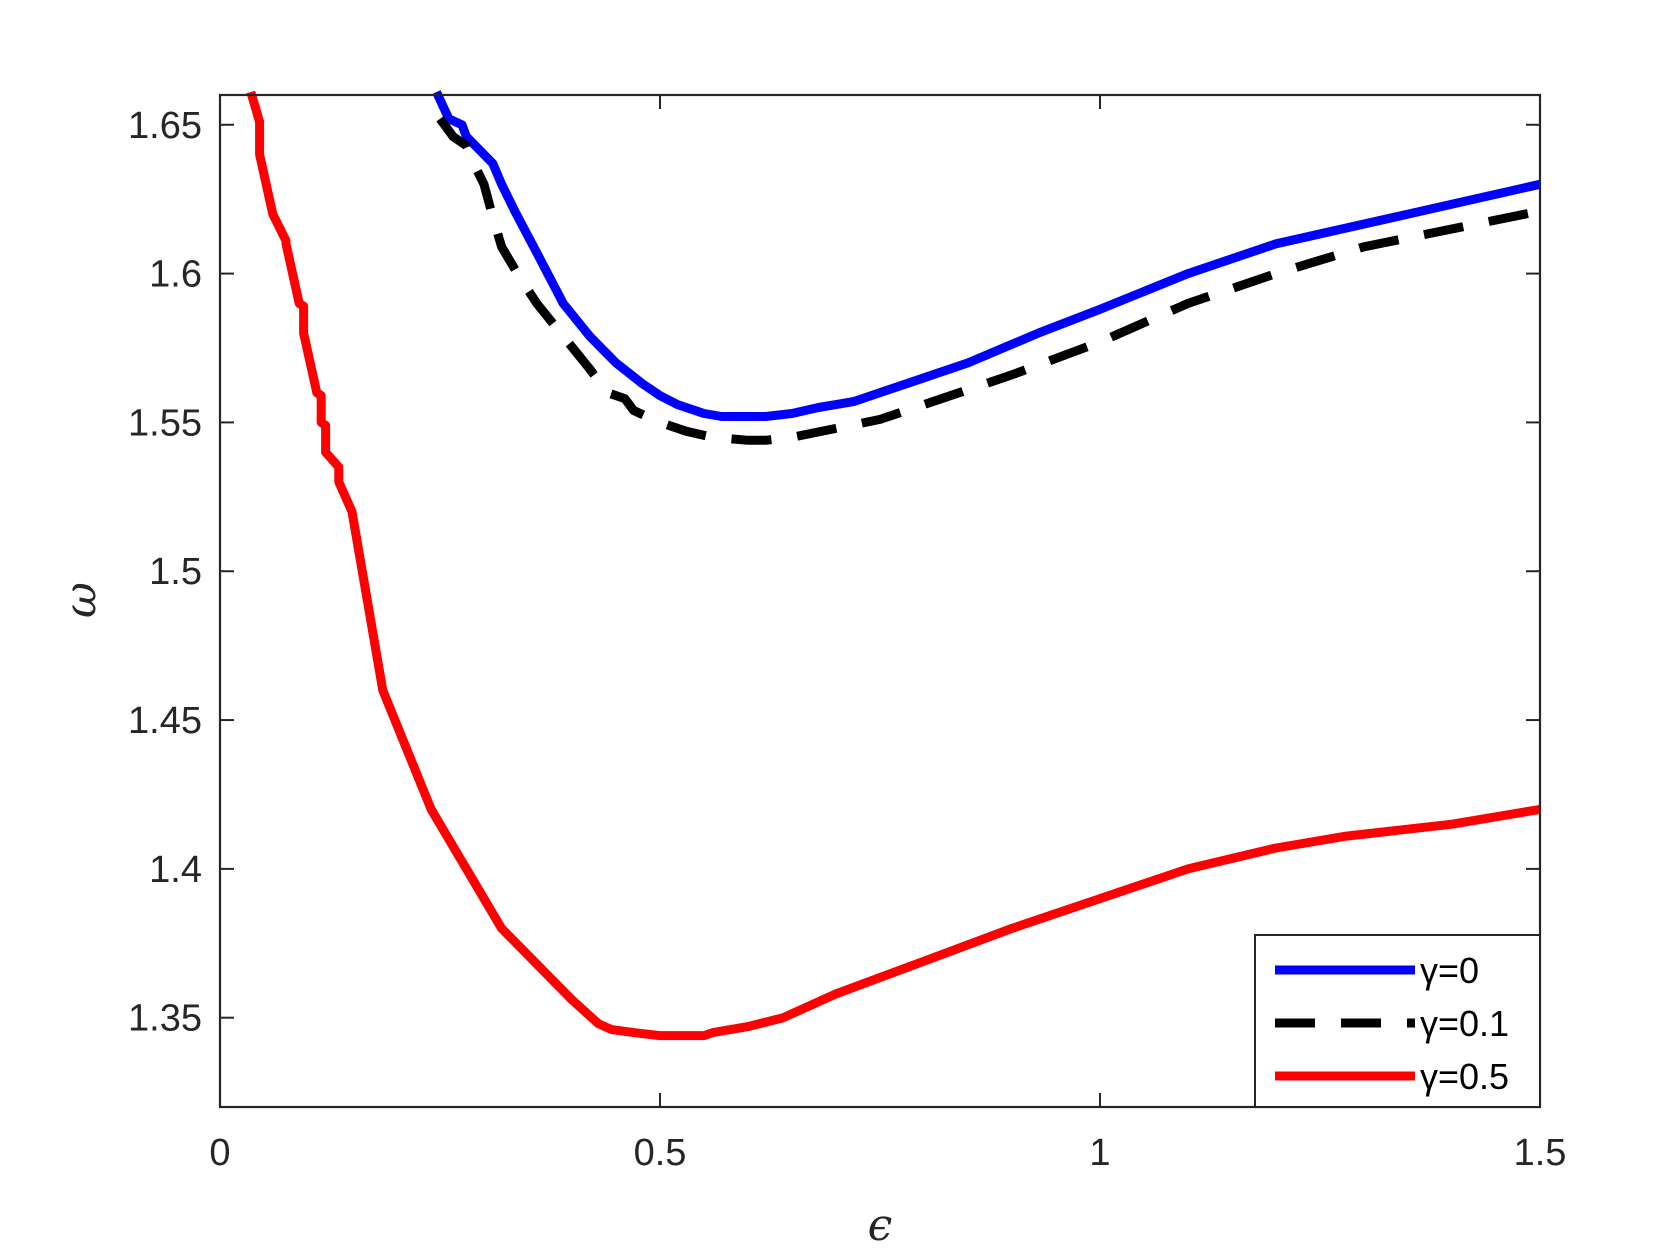  I want to click on x-tick-label: 1, so click(1099, 1153).